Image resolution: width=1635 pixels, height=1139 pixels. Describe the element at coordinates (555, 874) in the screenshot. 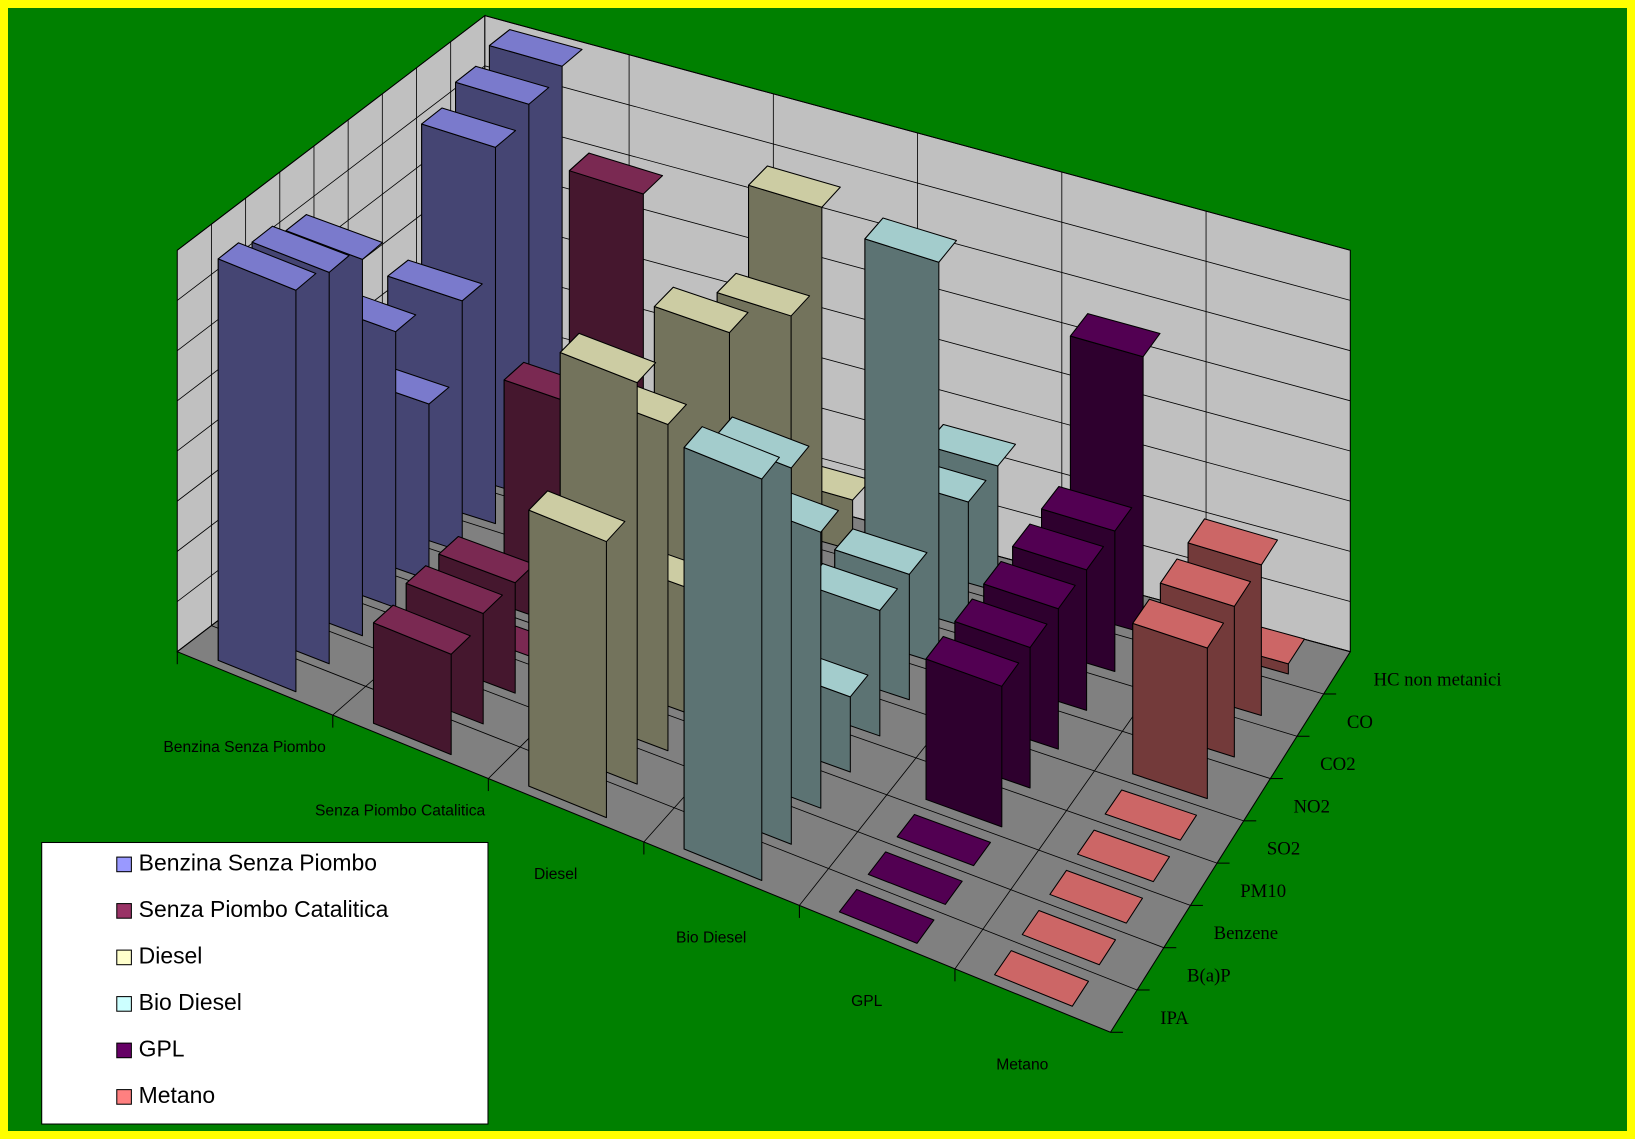

I see `x-tick-label: Diesel` at that location.